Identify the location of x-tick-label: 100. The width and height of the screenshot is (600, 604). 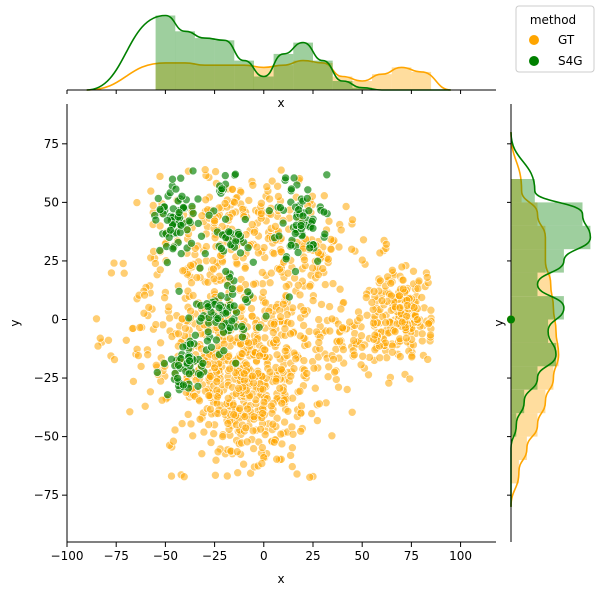
(460, 556).